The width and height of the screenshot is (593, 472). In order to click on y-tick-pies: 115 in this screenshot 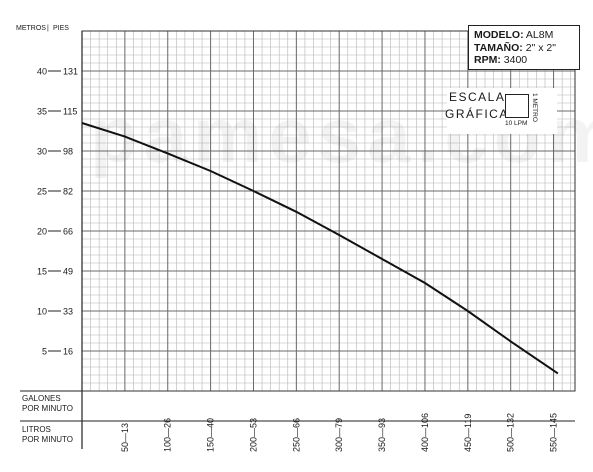, I will do `click(70, 112)`.